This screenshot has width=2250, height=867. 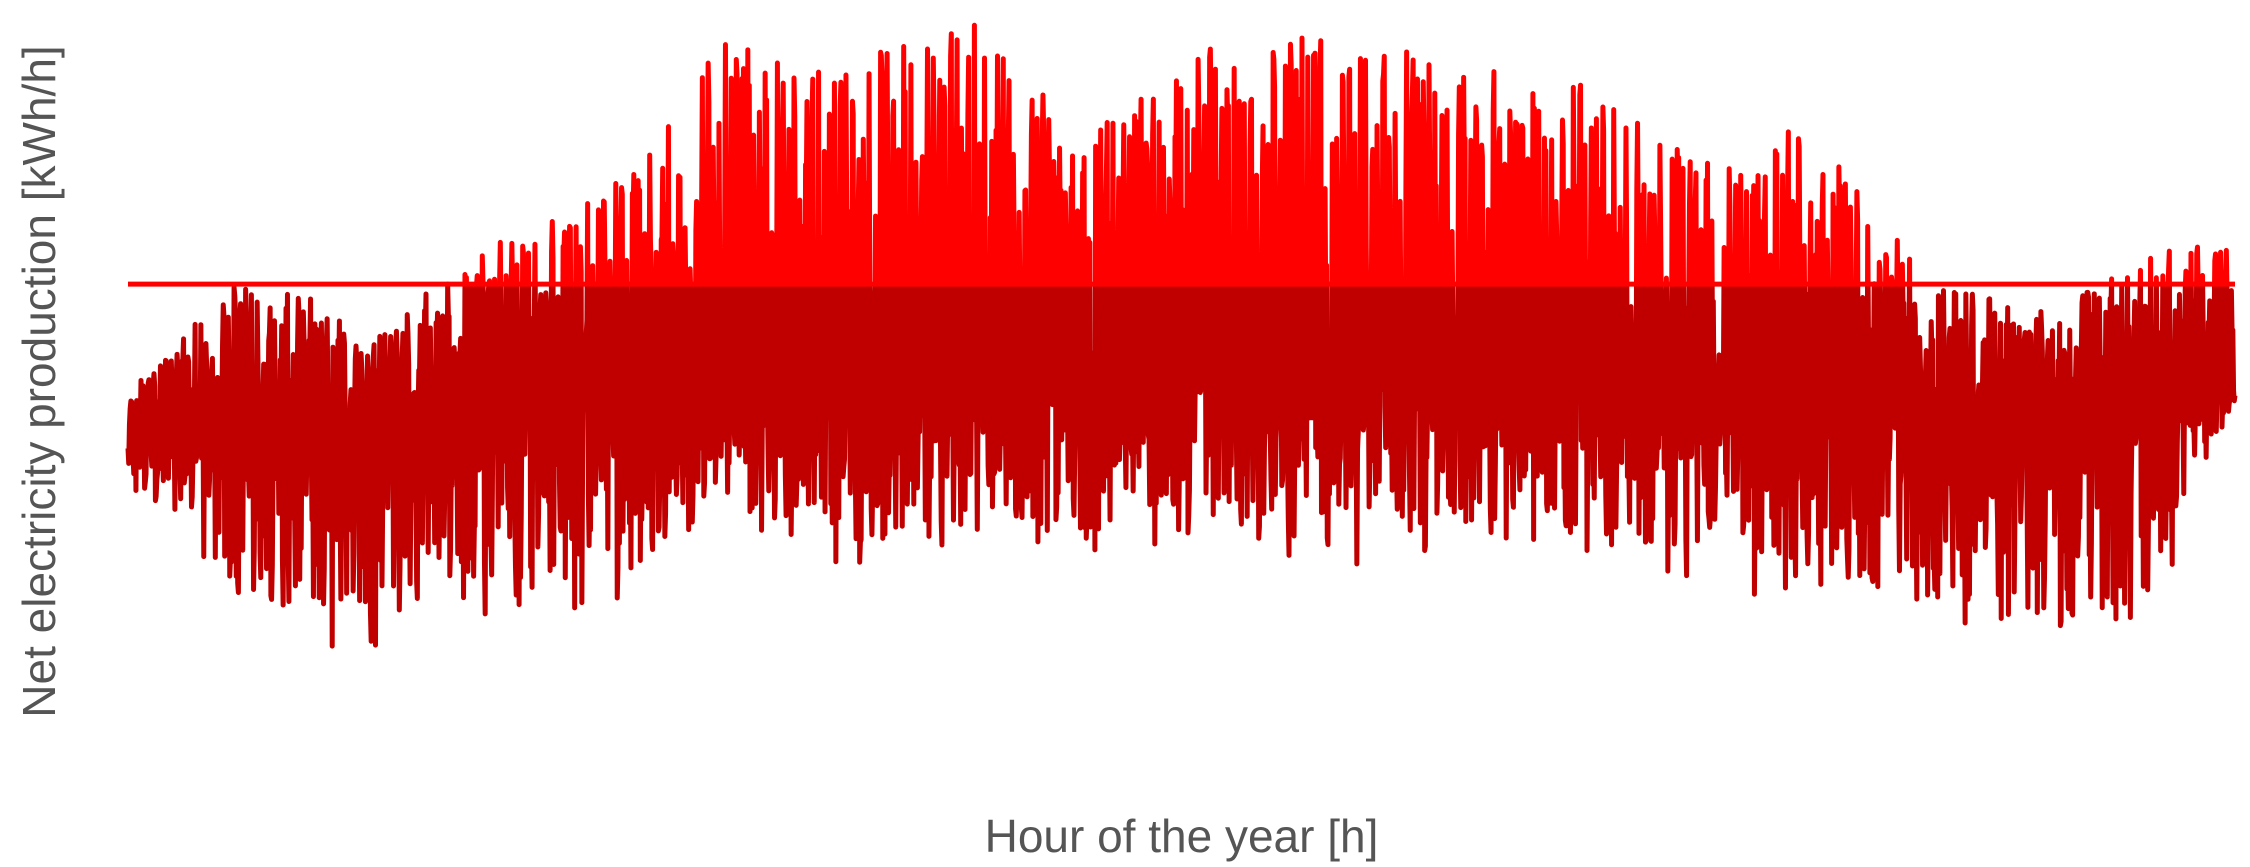 What do you see at coordinates (1182, 836) in the screenshot?
I see `x-axis-label: Hour of the year [h]` at bounding box center [1182, 836].